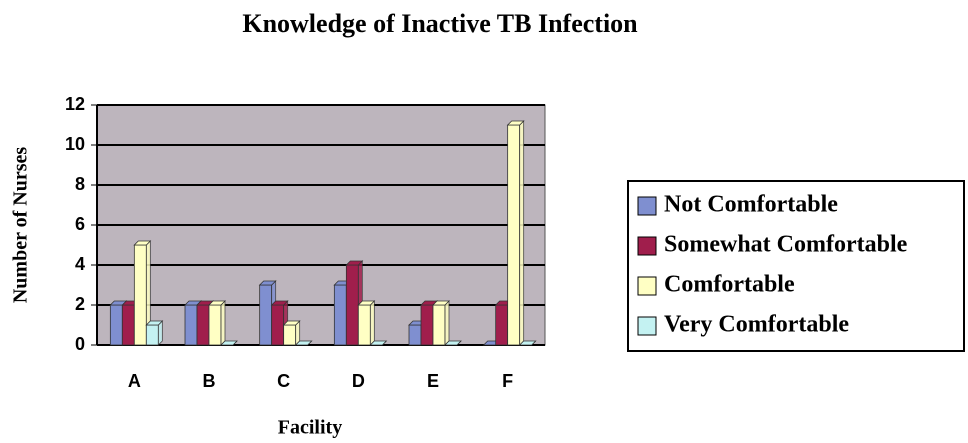 The width and height of the screenshot is (968, 443). Describe the element at coordinates (80, 224) in the screenshot. I see `y-tick-label: 6` at that location.